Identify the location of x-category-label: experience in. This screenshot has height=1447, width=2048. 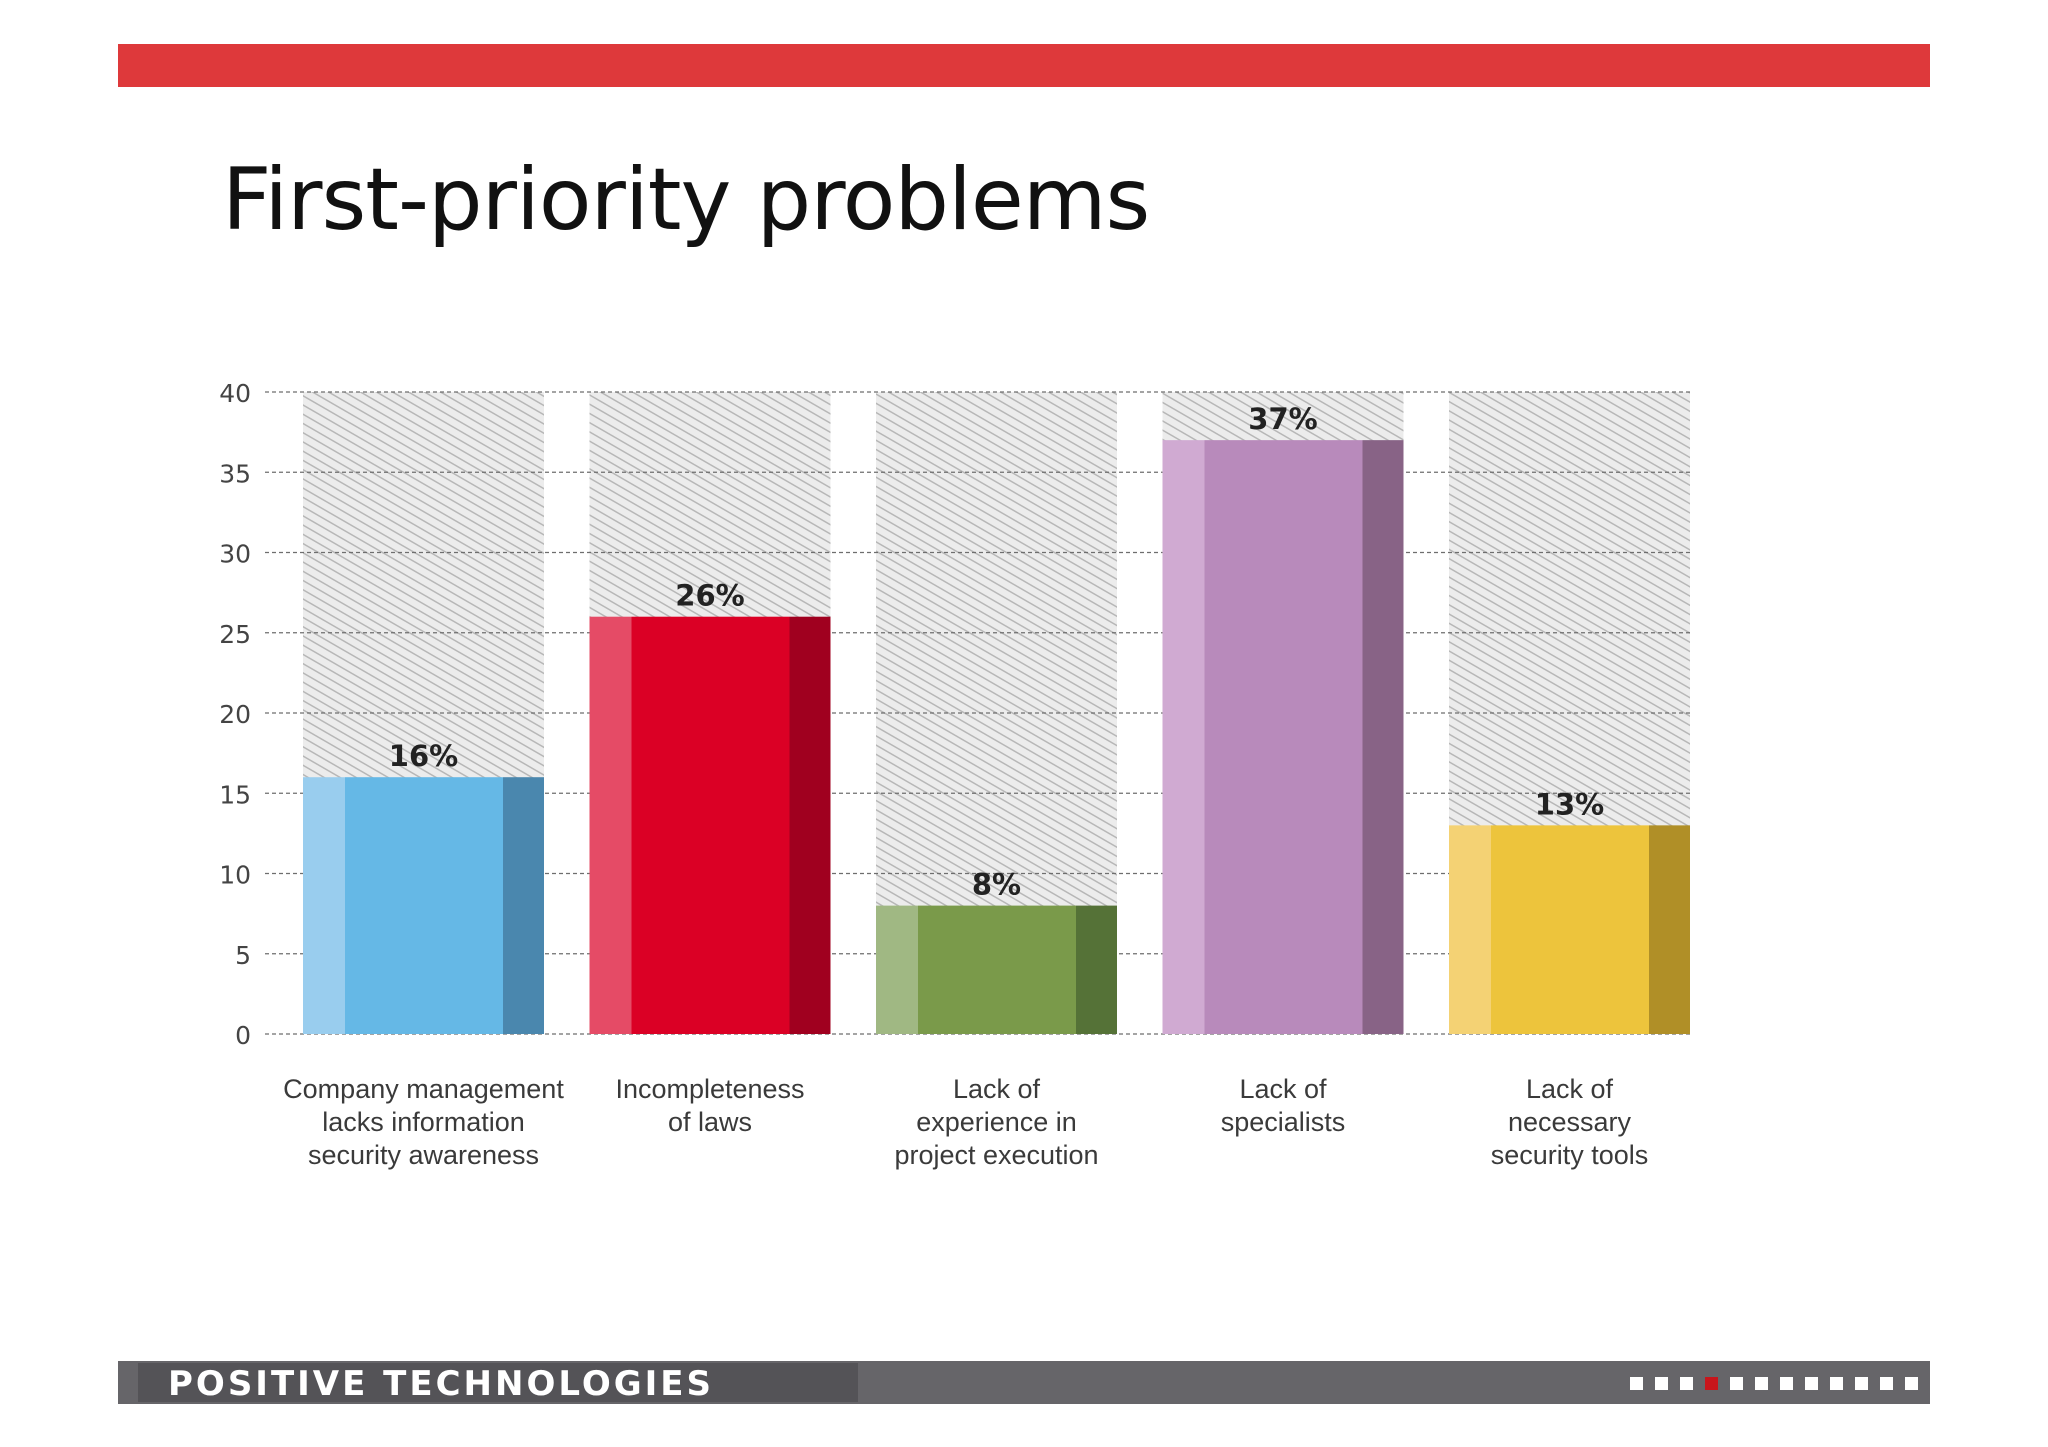
(996, 1122).